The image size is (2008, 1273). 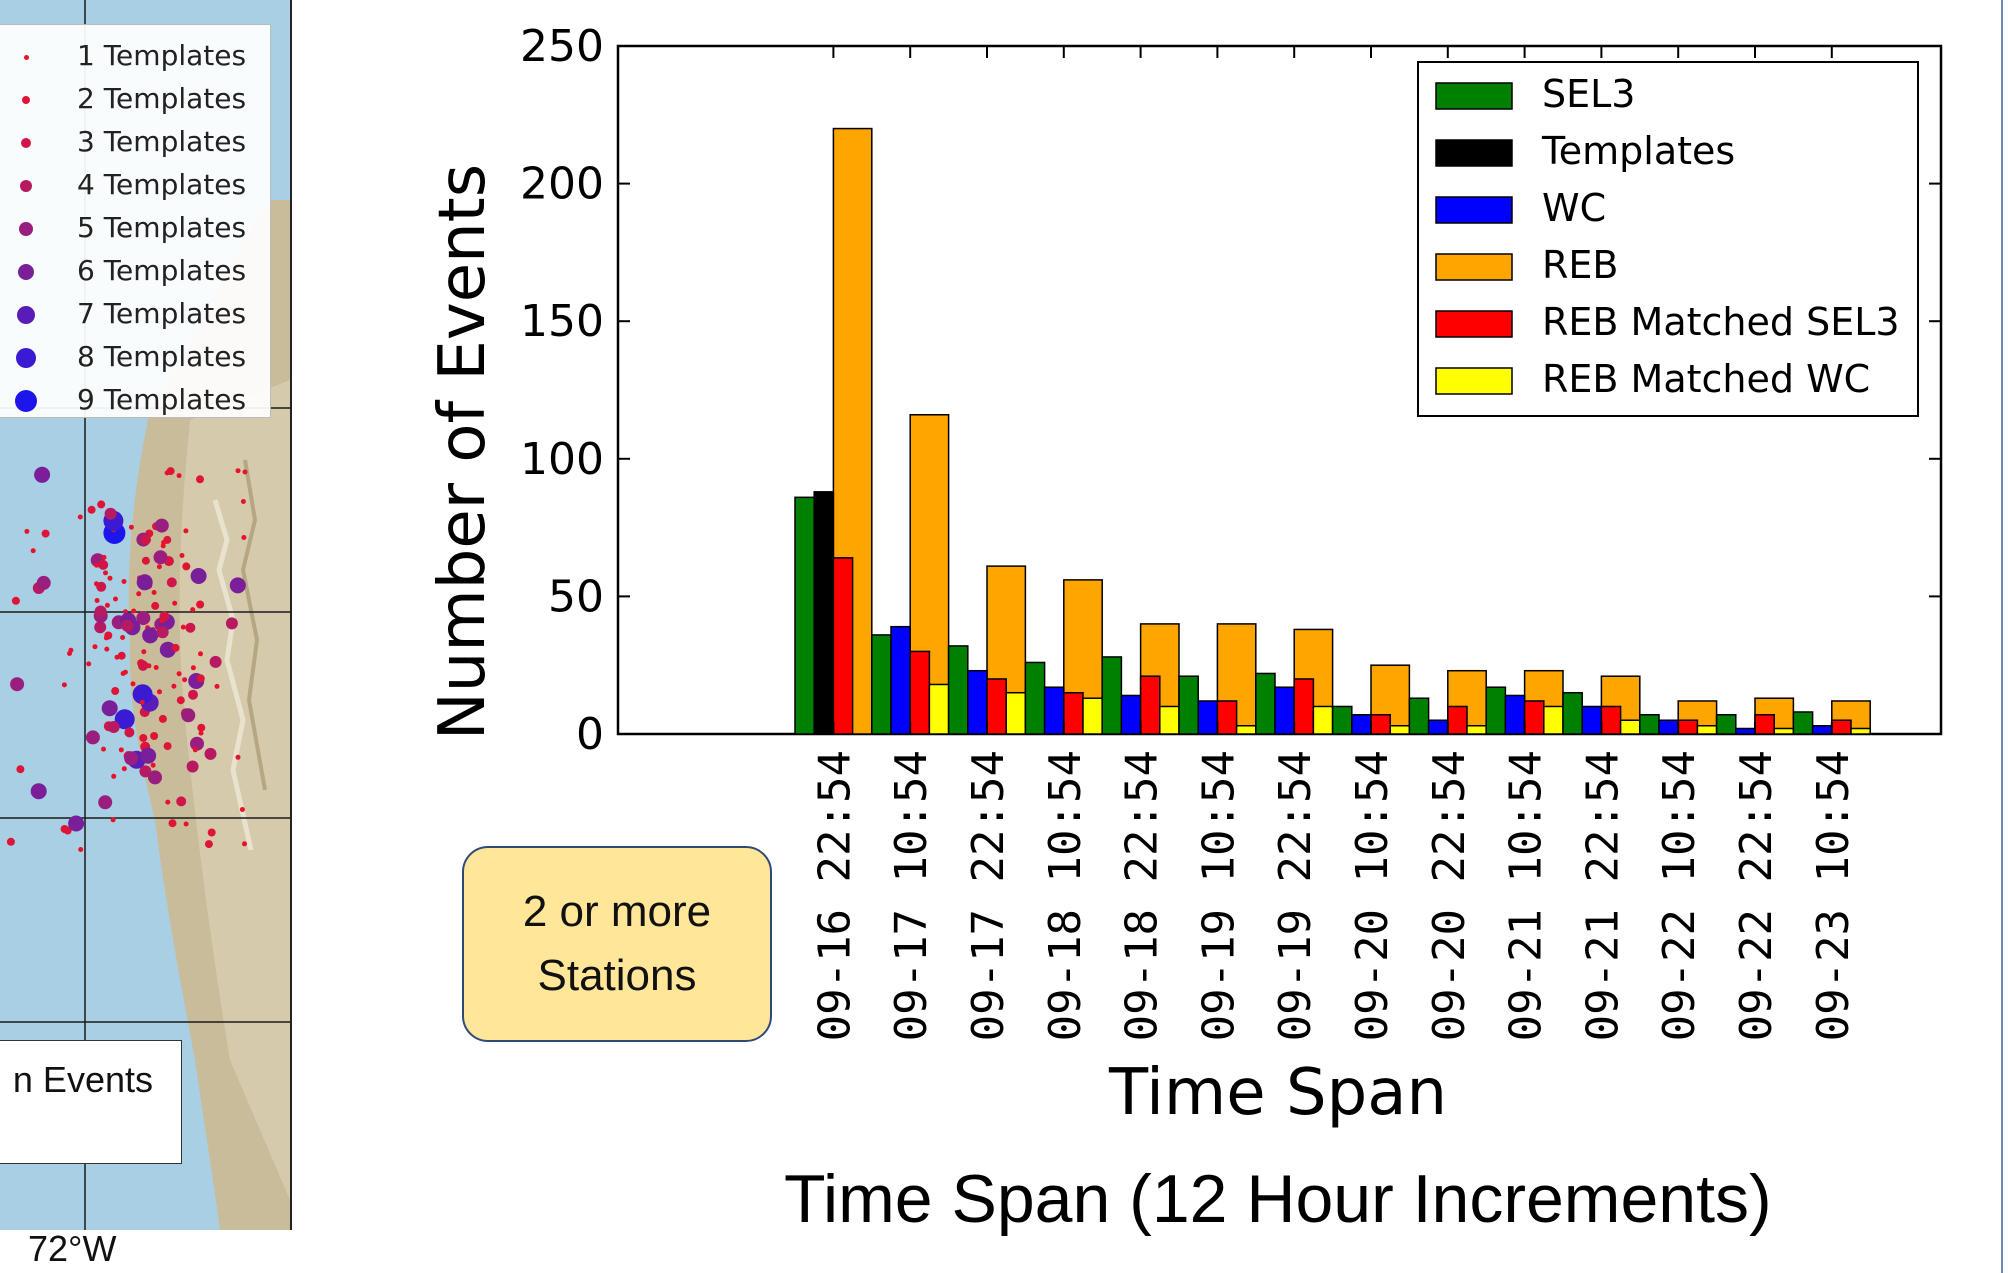 I want to click on map-legend-item: 6 Templates, so click(x=135, y=270).